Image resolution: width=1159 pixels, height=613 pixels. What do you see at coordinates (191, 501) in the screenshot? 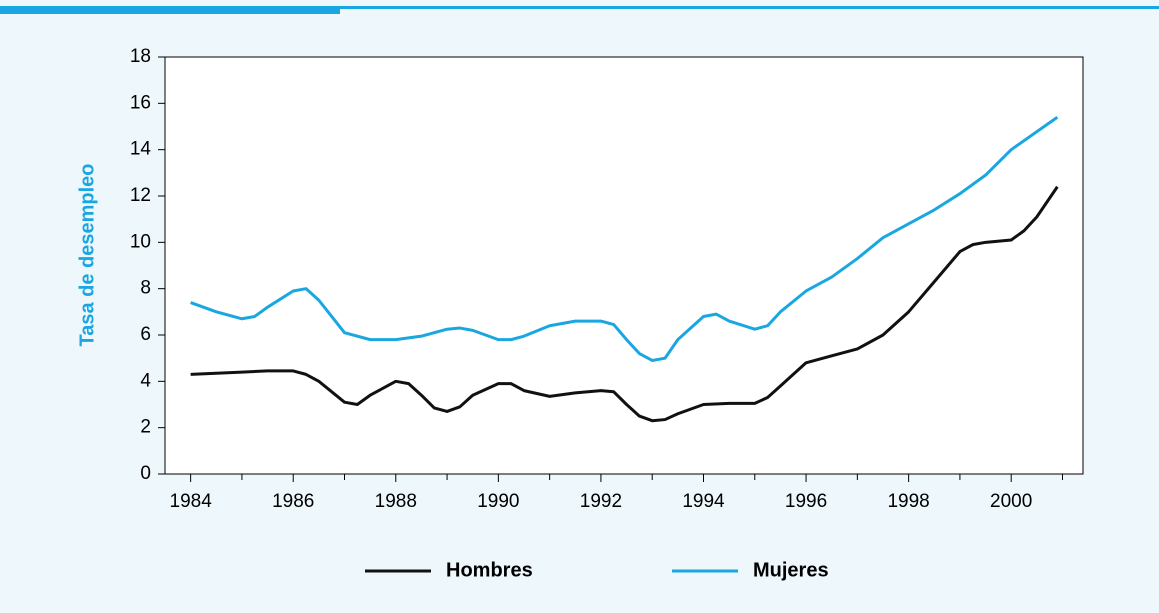
I see `x-tick-label: 1984` at bounding box center [191, 501].